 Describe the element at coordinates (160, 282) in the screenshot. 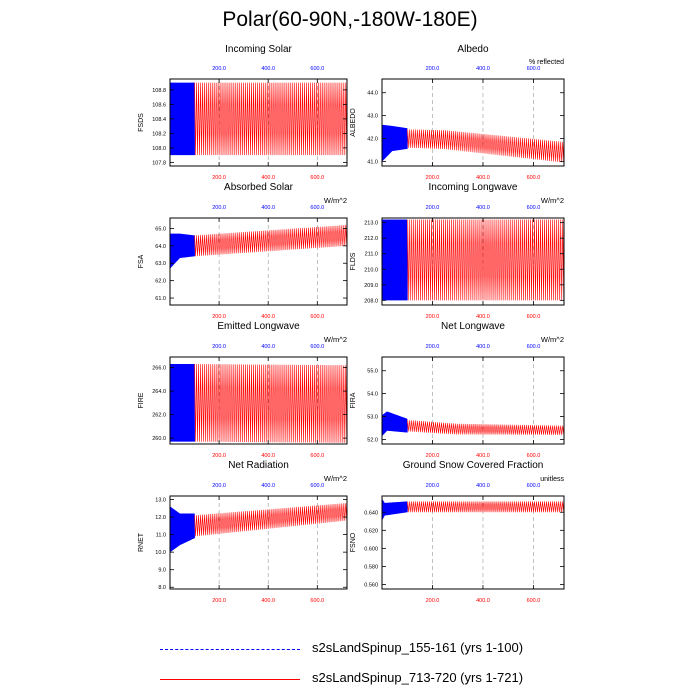

I see `y-tick-label: 62.0` at that location.